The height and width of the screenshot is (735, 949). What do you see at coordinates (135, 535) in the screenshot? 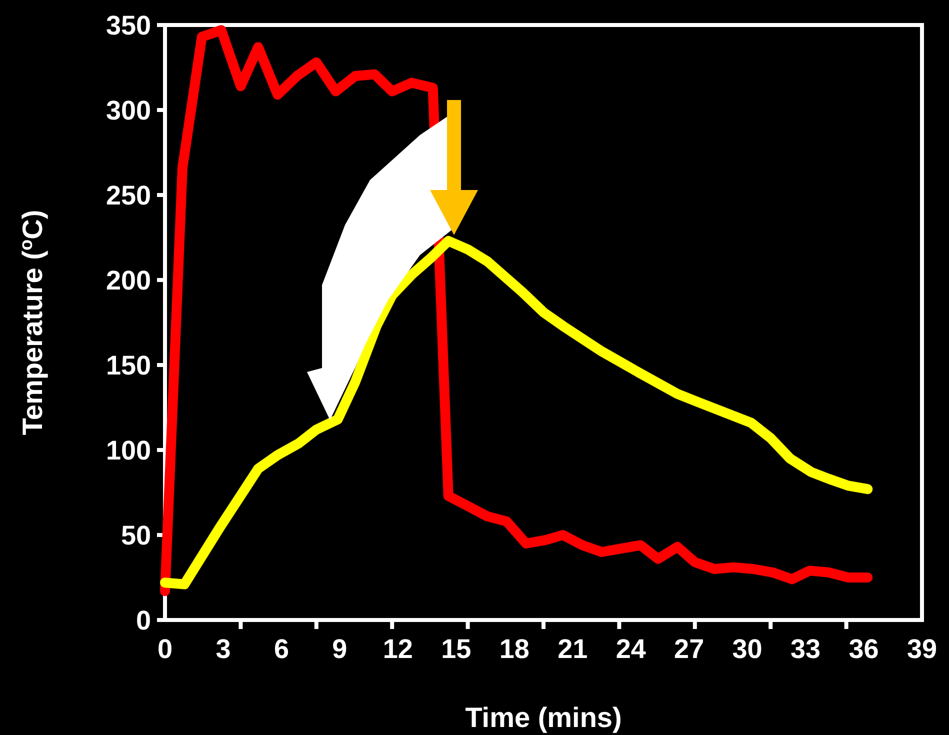
I see `y-tick-label: 50` at bounding box center [135, 535].